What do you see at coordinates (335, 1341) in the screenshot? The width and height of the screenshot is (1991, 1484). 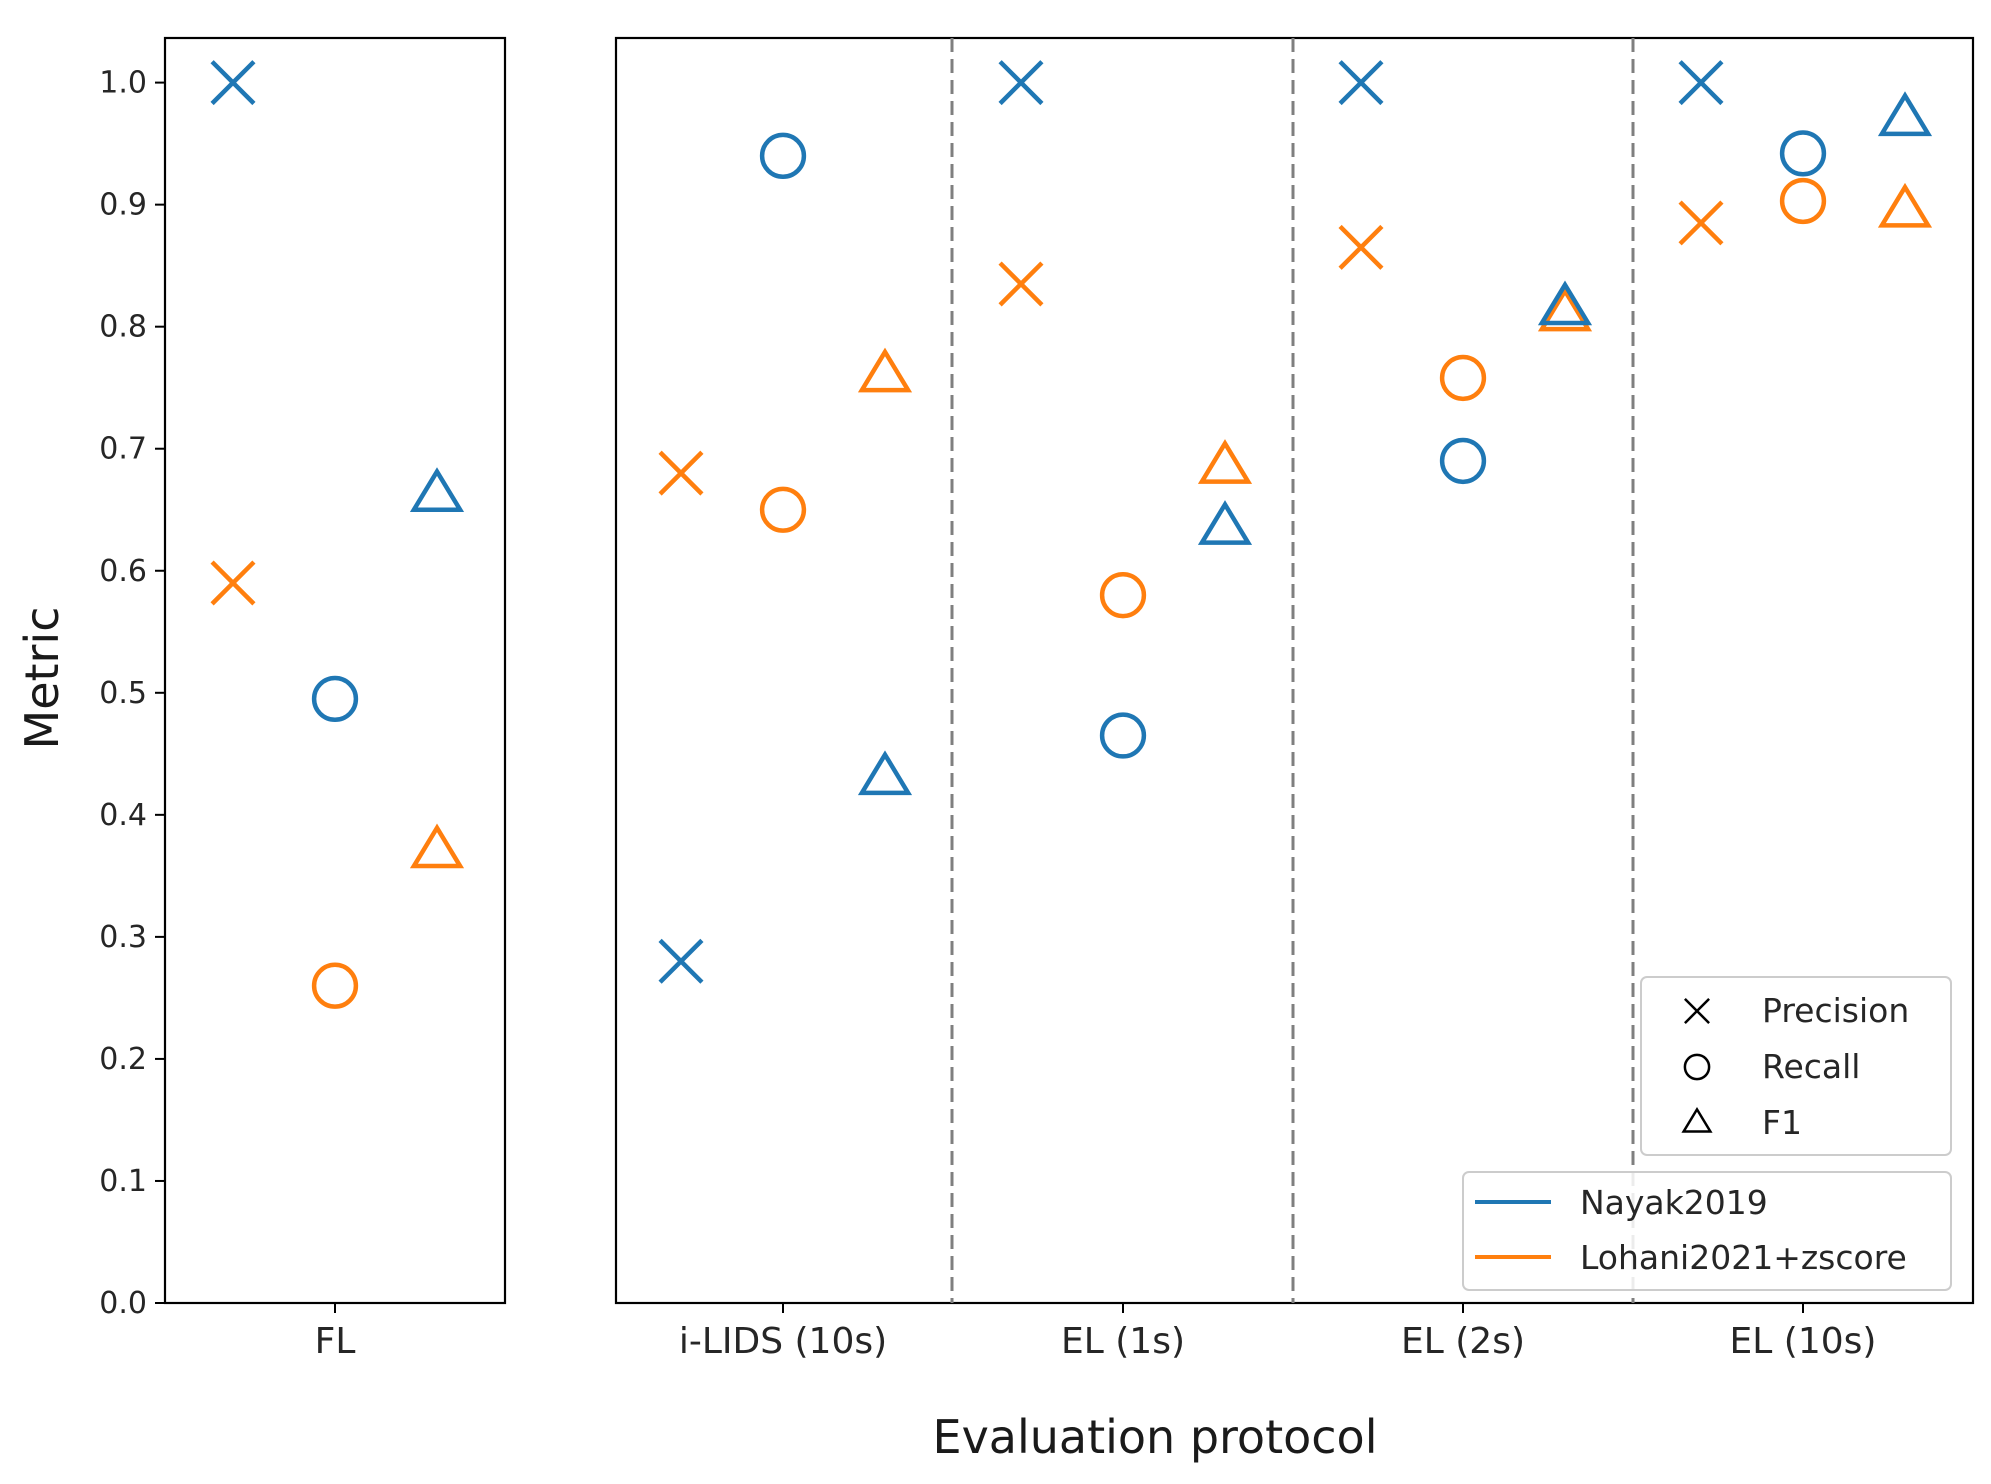 I see `x-tick-label: FL` at bounding box center [335, 1341].